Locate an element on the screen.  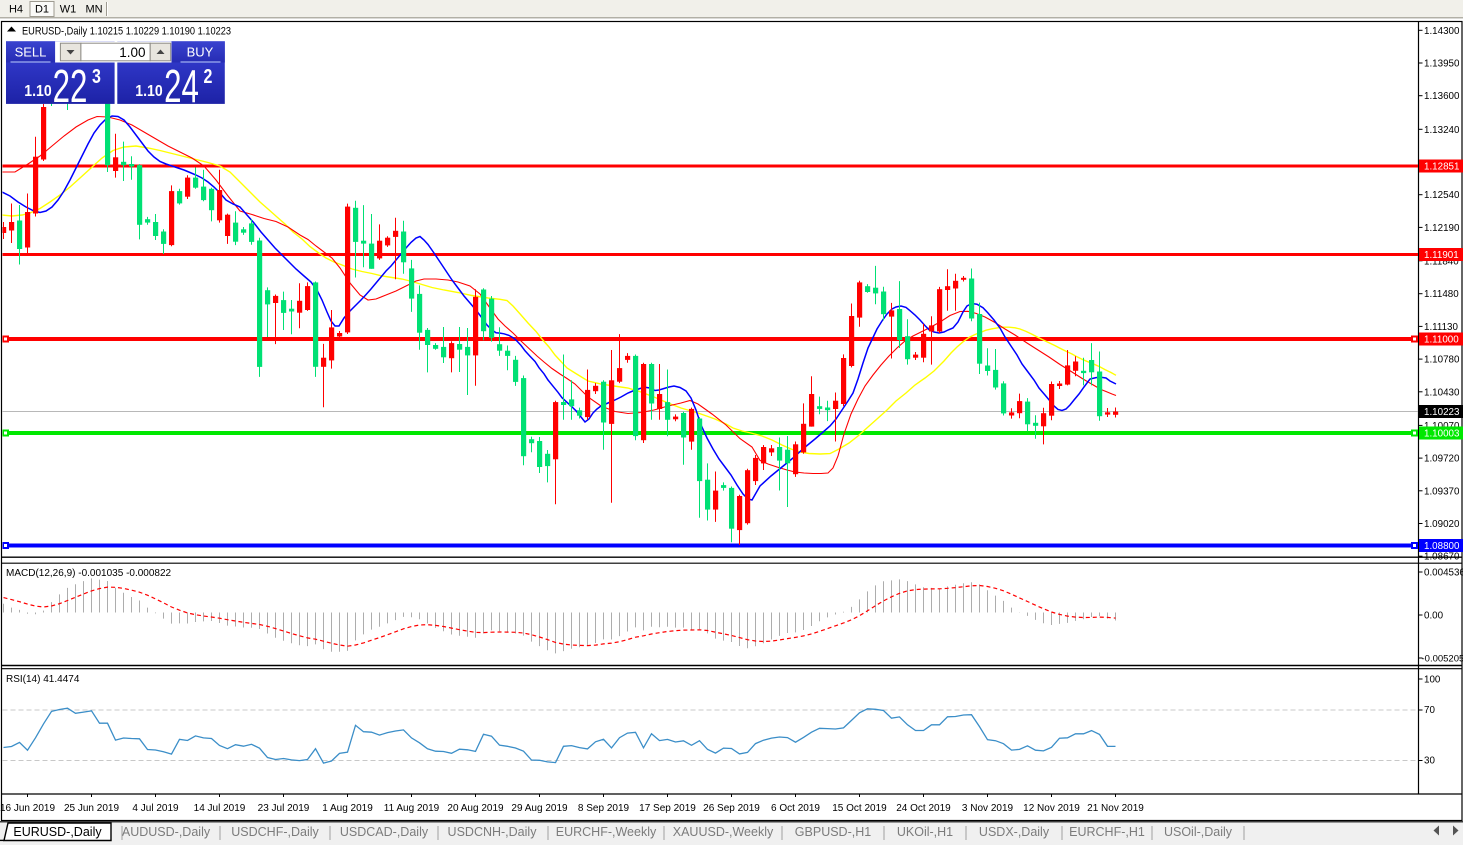
svg-text: 3 is located at coordinates (96, 76).